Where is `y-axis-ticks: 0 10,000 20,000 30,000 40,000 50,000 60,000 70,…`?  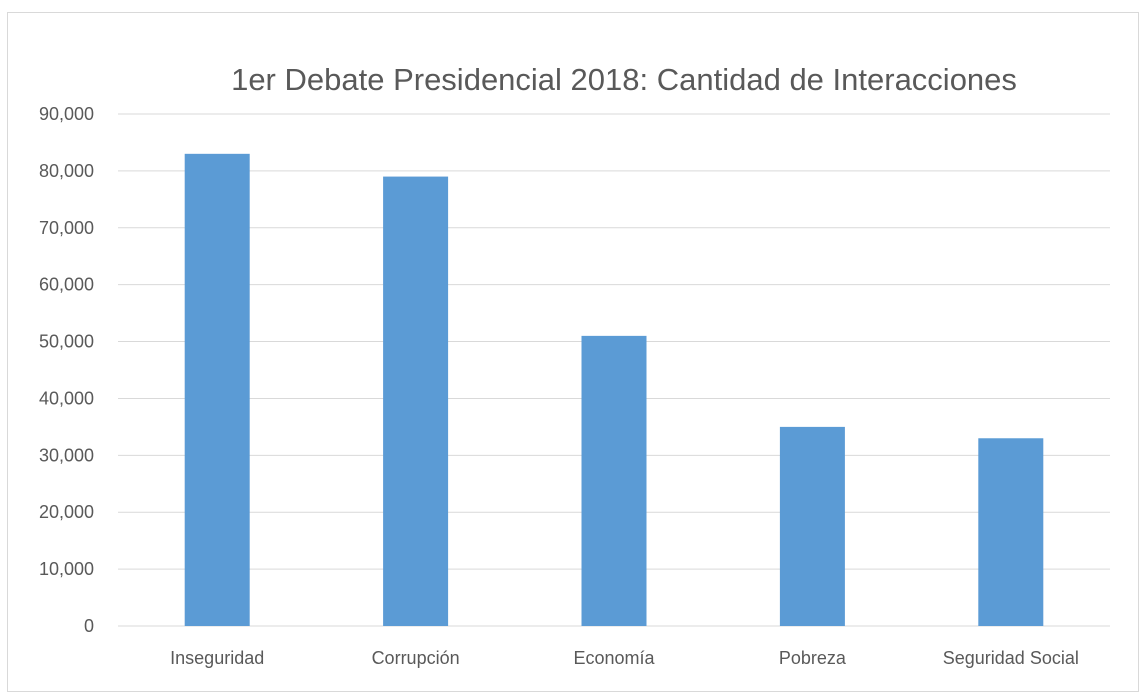 y-axis-ticks: 0 10,000 20,000 30,000 40,000 50,000 60,000 70,… is located at coordinates (66, 370).